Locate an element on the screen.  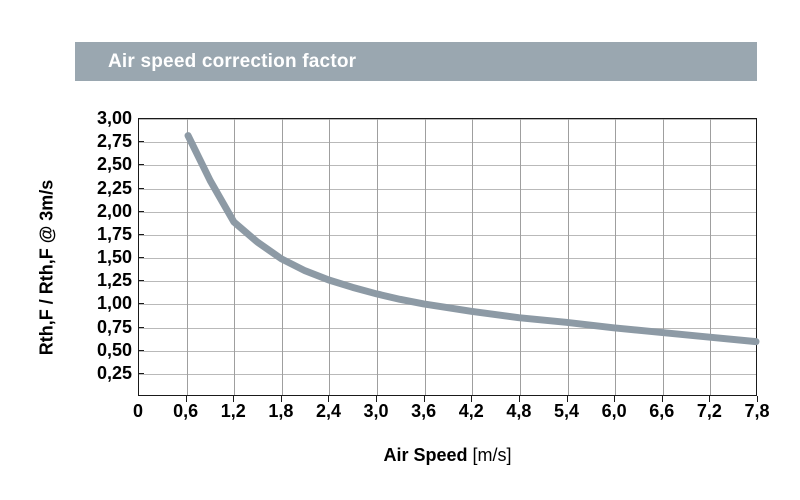
y-tick-label: 0,50 is located at coordinates (114, 349).